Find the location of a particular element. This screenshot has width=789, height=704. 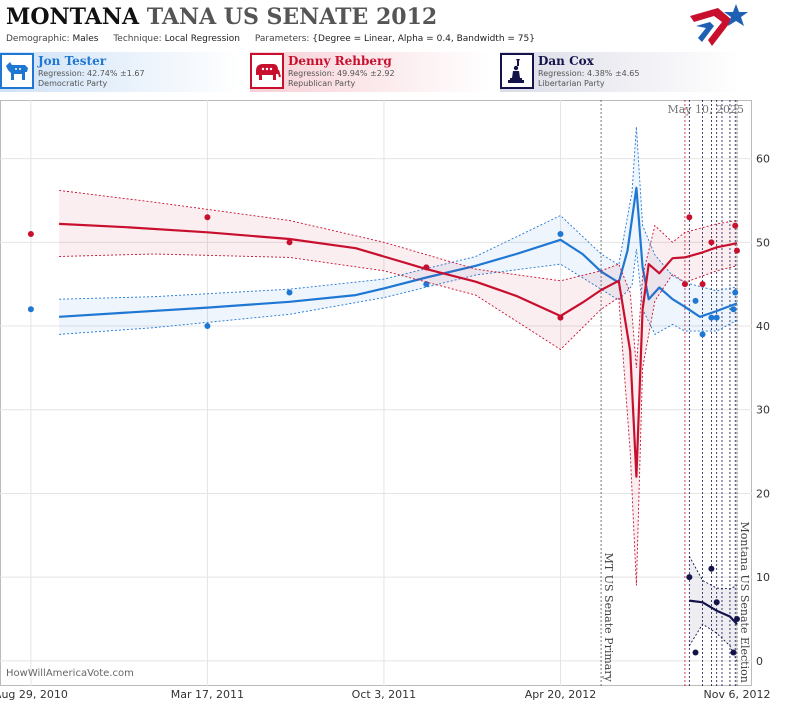

x-tick-label: Oct 3, 2011 is located at coordinates (384, 694).